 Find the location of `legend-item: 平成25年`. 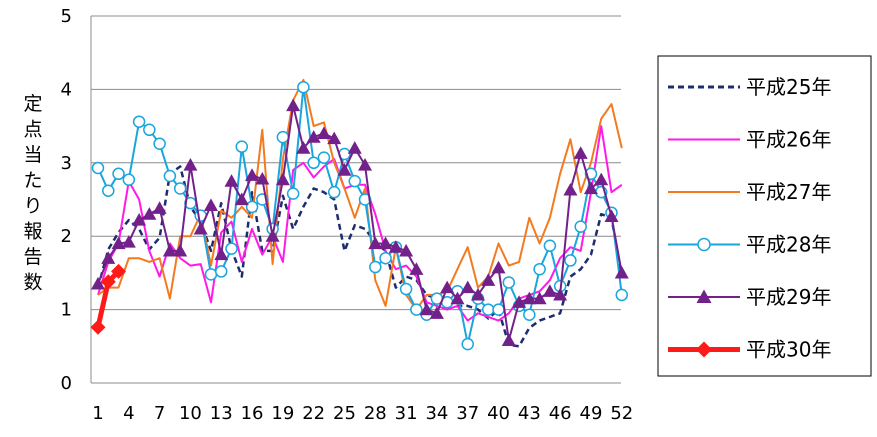

legend-item: 平成25年 is located at coordinates (749, 87).